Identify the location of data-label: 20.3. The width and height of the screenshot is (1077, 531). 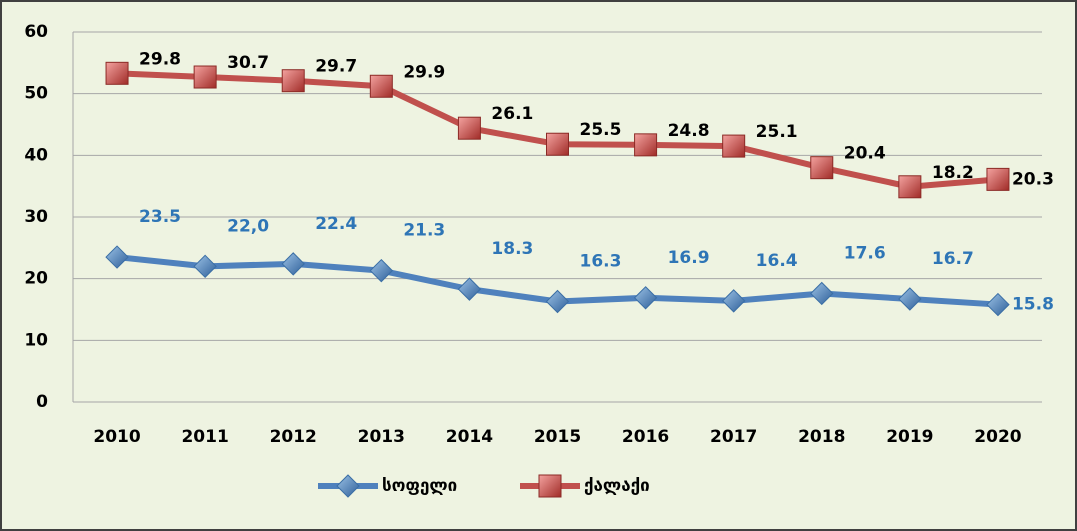
(1033, 179).